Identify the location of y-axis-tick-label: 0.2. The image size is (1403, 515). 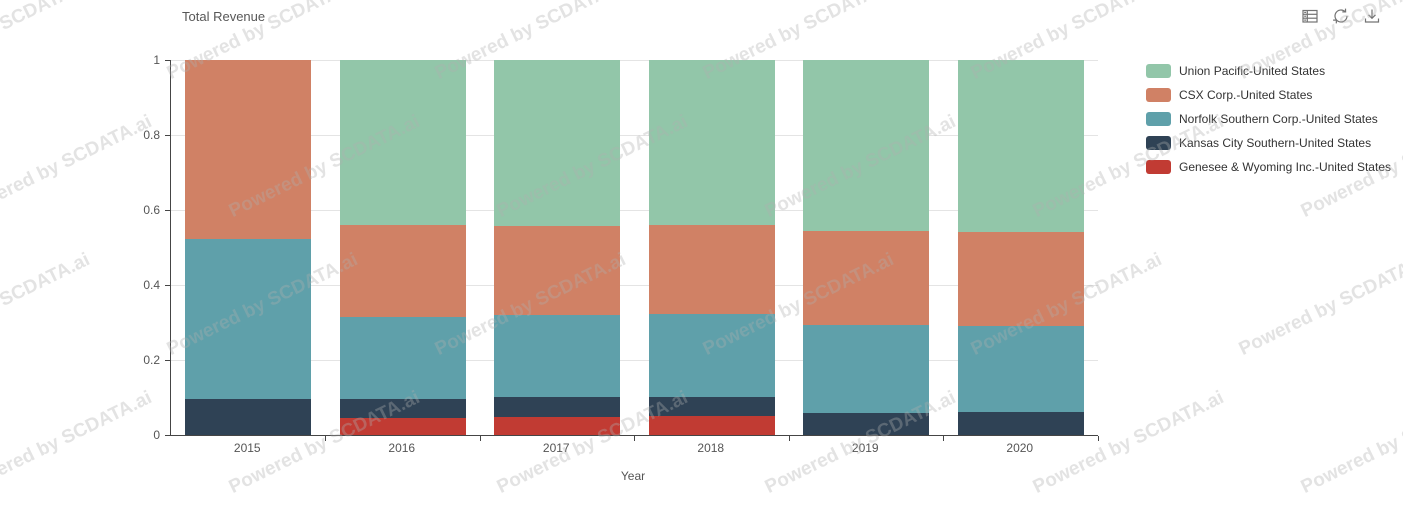
(151, 360).